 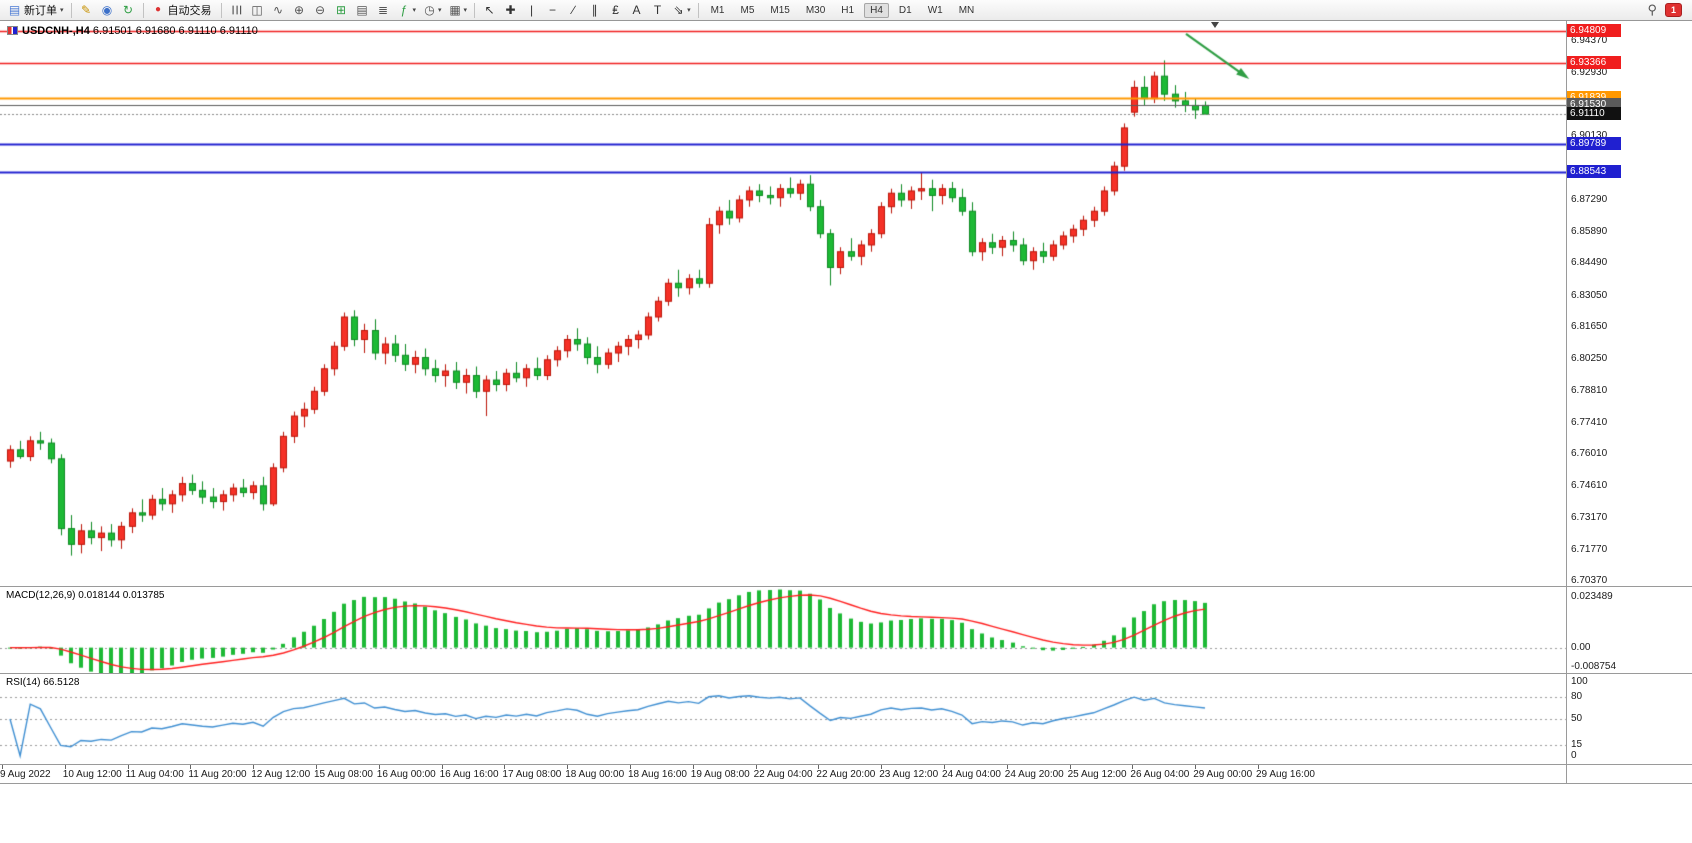 I want to click on price-axis-label: 6.70370, so click(x=1589, y=581).